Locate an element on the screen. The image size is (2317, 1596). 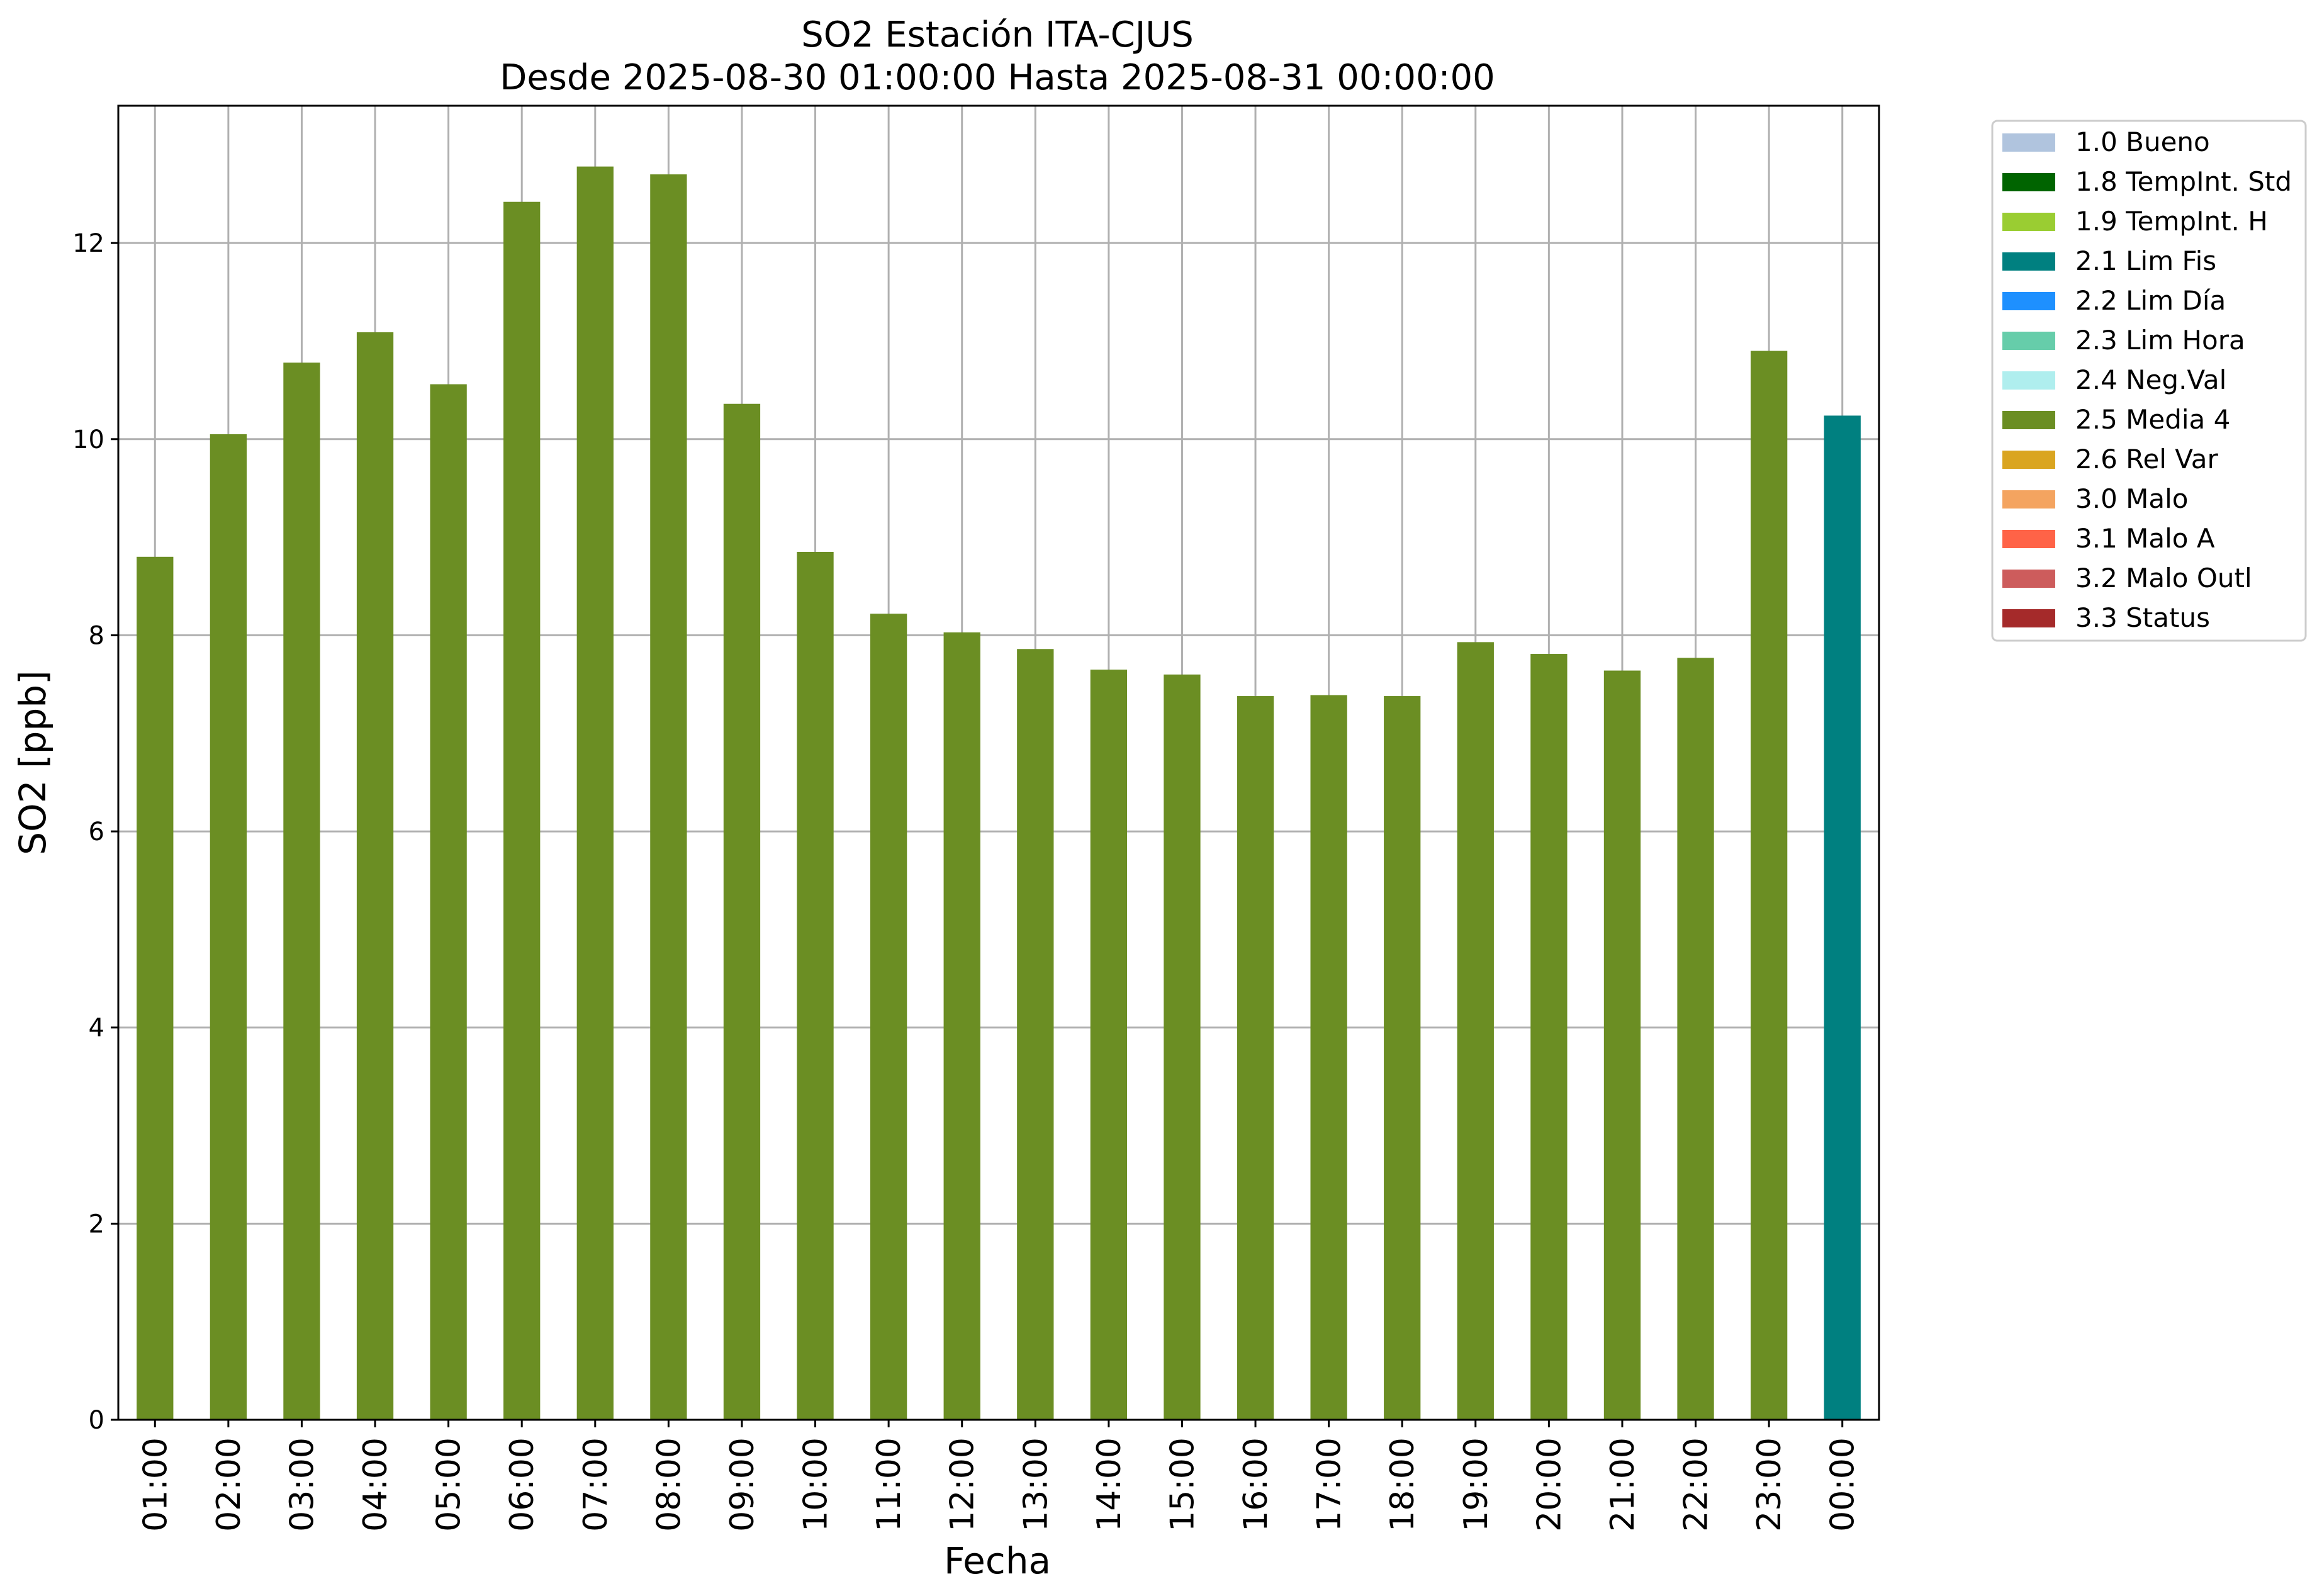
x-tick-label: 22:00 is located at coordinates (1696, 1484).